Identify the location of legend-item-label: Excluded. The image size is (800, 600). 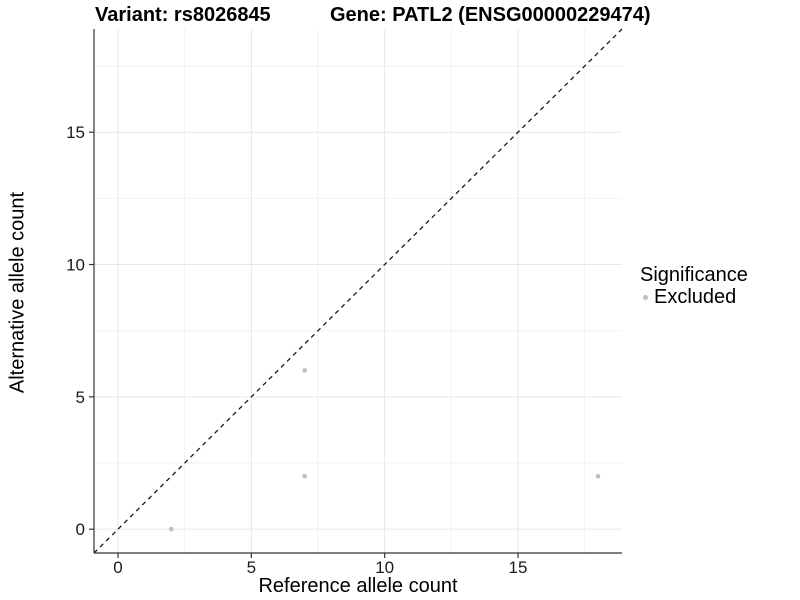
(695, 297).